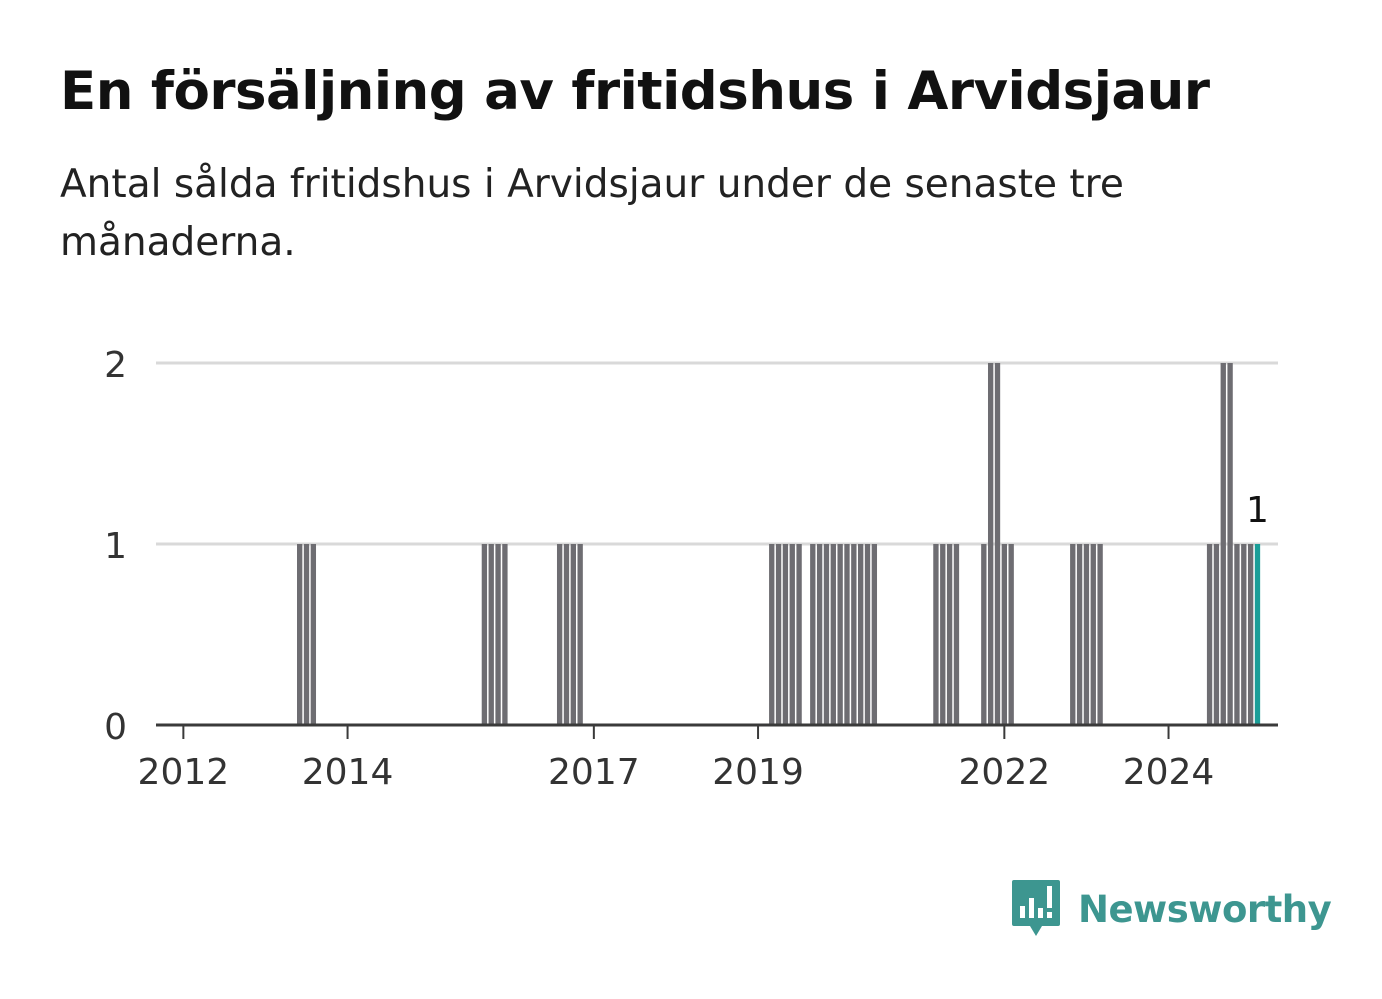 The image size is (1382, 999). Describe the element at coordinates (1169, 772) in the screenshot. I see `x-tick-label: 2024` at that location.